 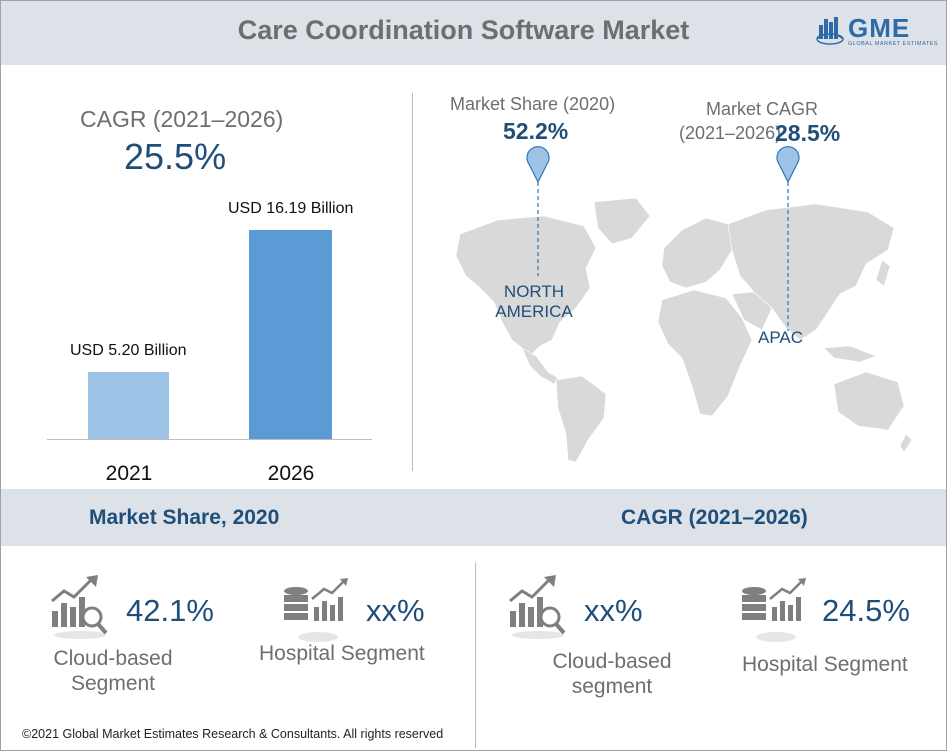 What do you see at coordinates (613, 610) in the screenshot?
I see `cagr-cloud-value: xx%` at bounding box center [613, 610].